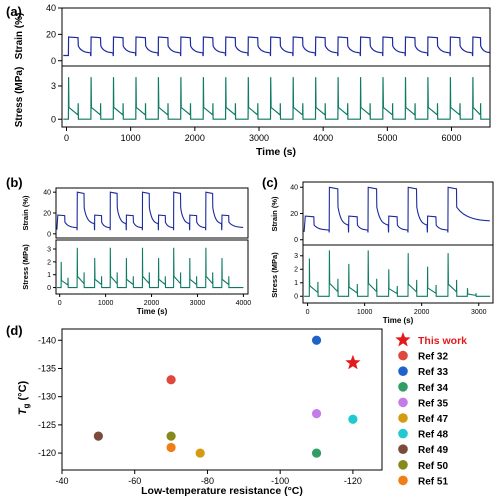 Image resolution: width=500 pixels, height=501 pixels. Describe the element at coordinates (53, 86) in the screenshot. I see `a-stress-ytick-label: 3` at that location.